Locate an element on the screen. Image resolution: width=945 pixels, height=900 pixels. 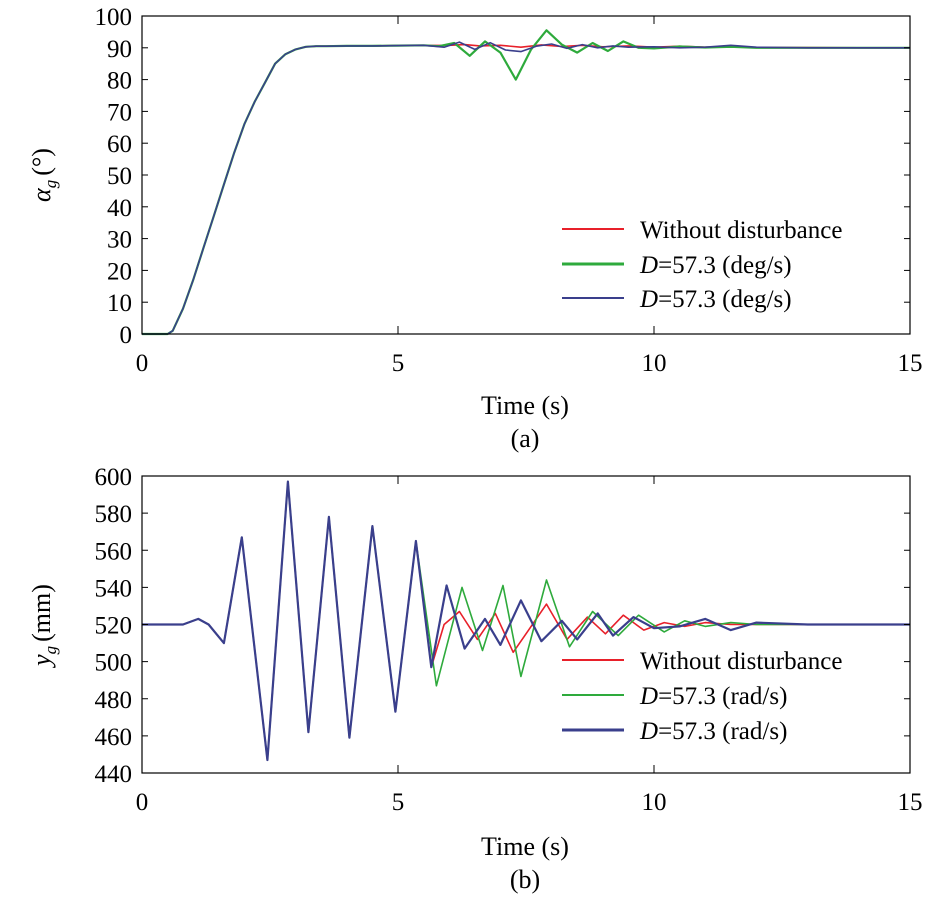
chart-b-legend-label-2-rest: =57.3 (rad/s) is located at coordinates (722, 731).